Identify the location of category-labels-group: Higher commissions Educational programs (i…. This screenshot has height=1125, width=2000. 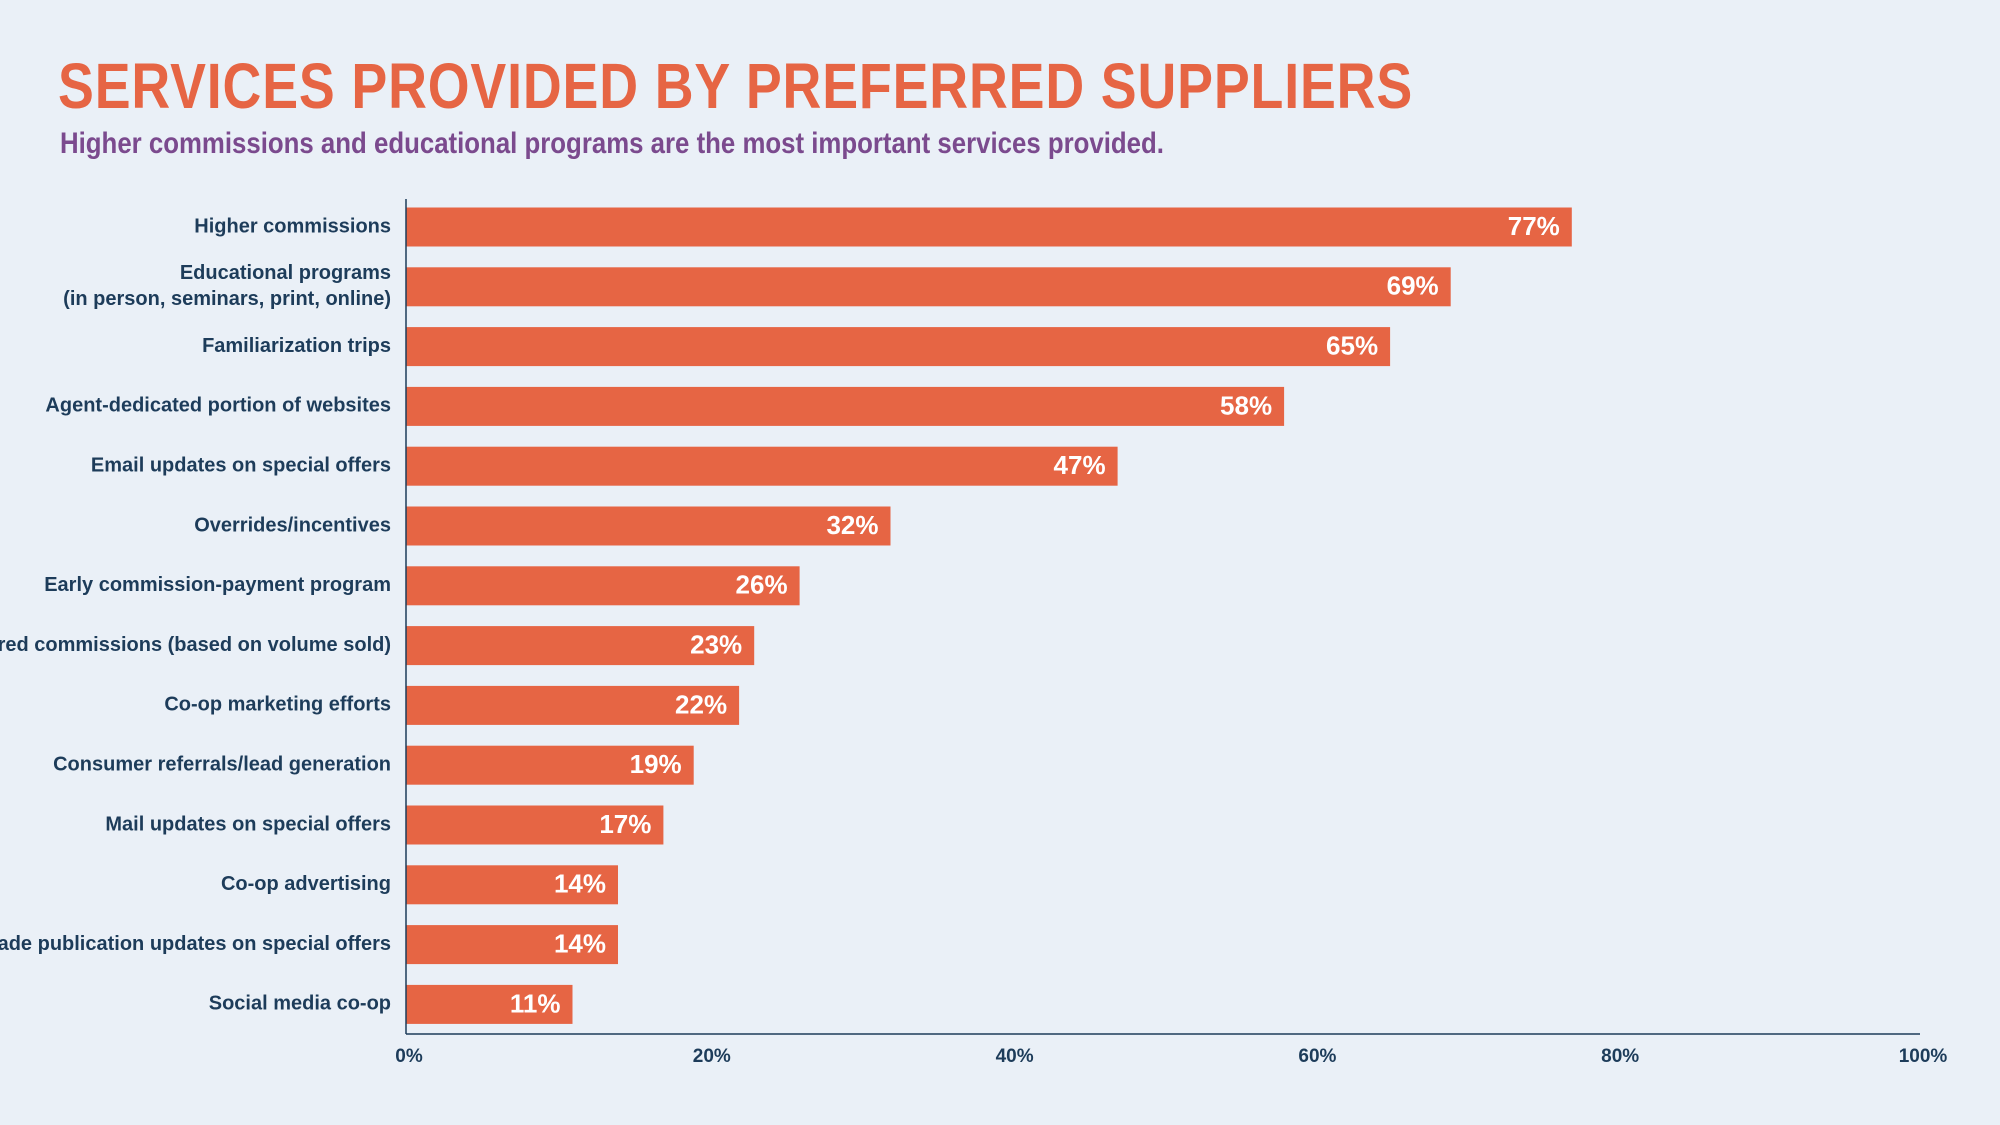
(195, 614).